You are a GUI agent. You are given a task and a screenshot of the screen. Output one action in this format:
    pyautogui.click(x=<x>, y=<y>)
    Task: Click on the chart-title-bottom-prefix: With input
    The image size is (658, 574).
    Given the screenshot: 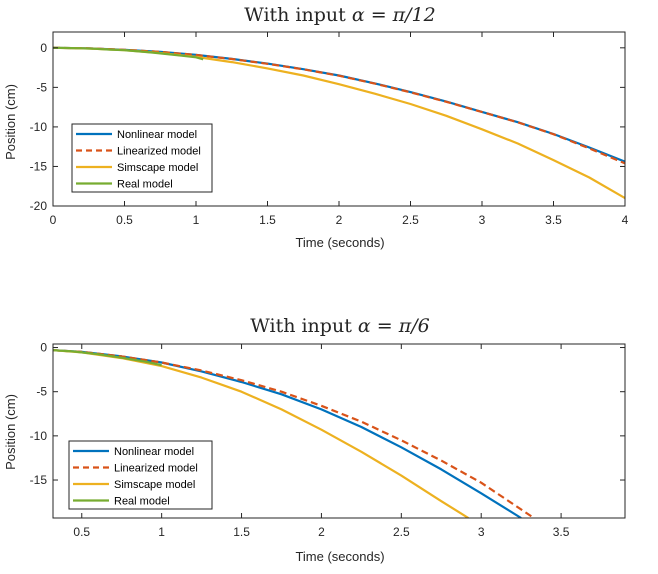 What is the action you would take?
    pyautogui.click(x=304, y=326)
    